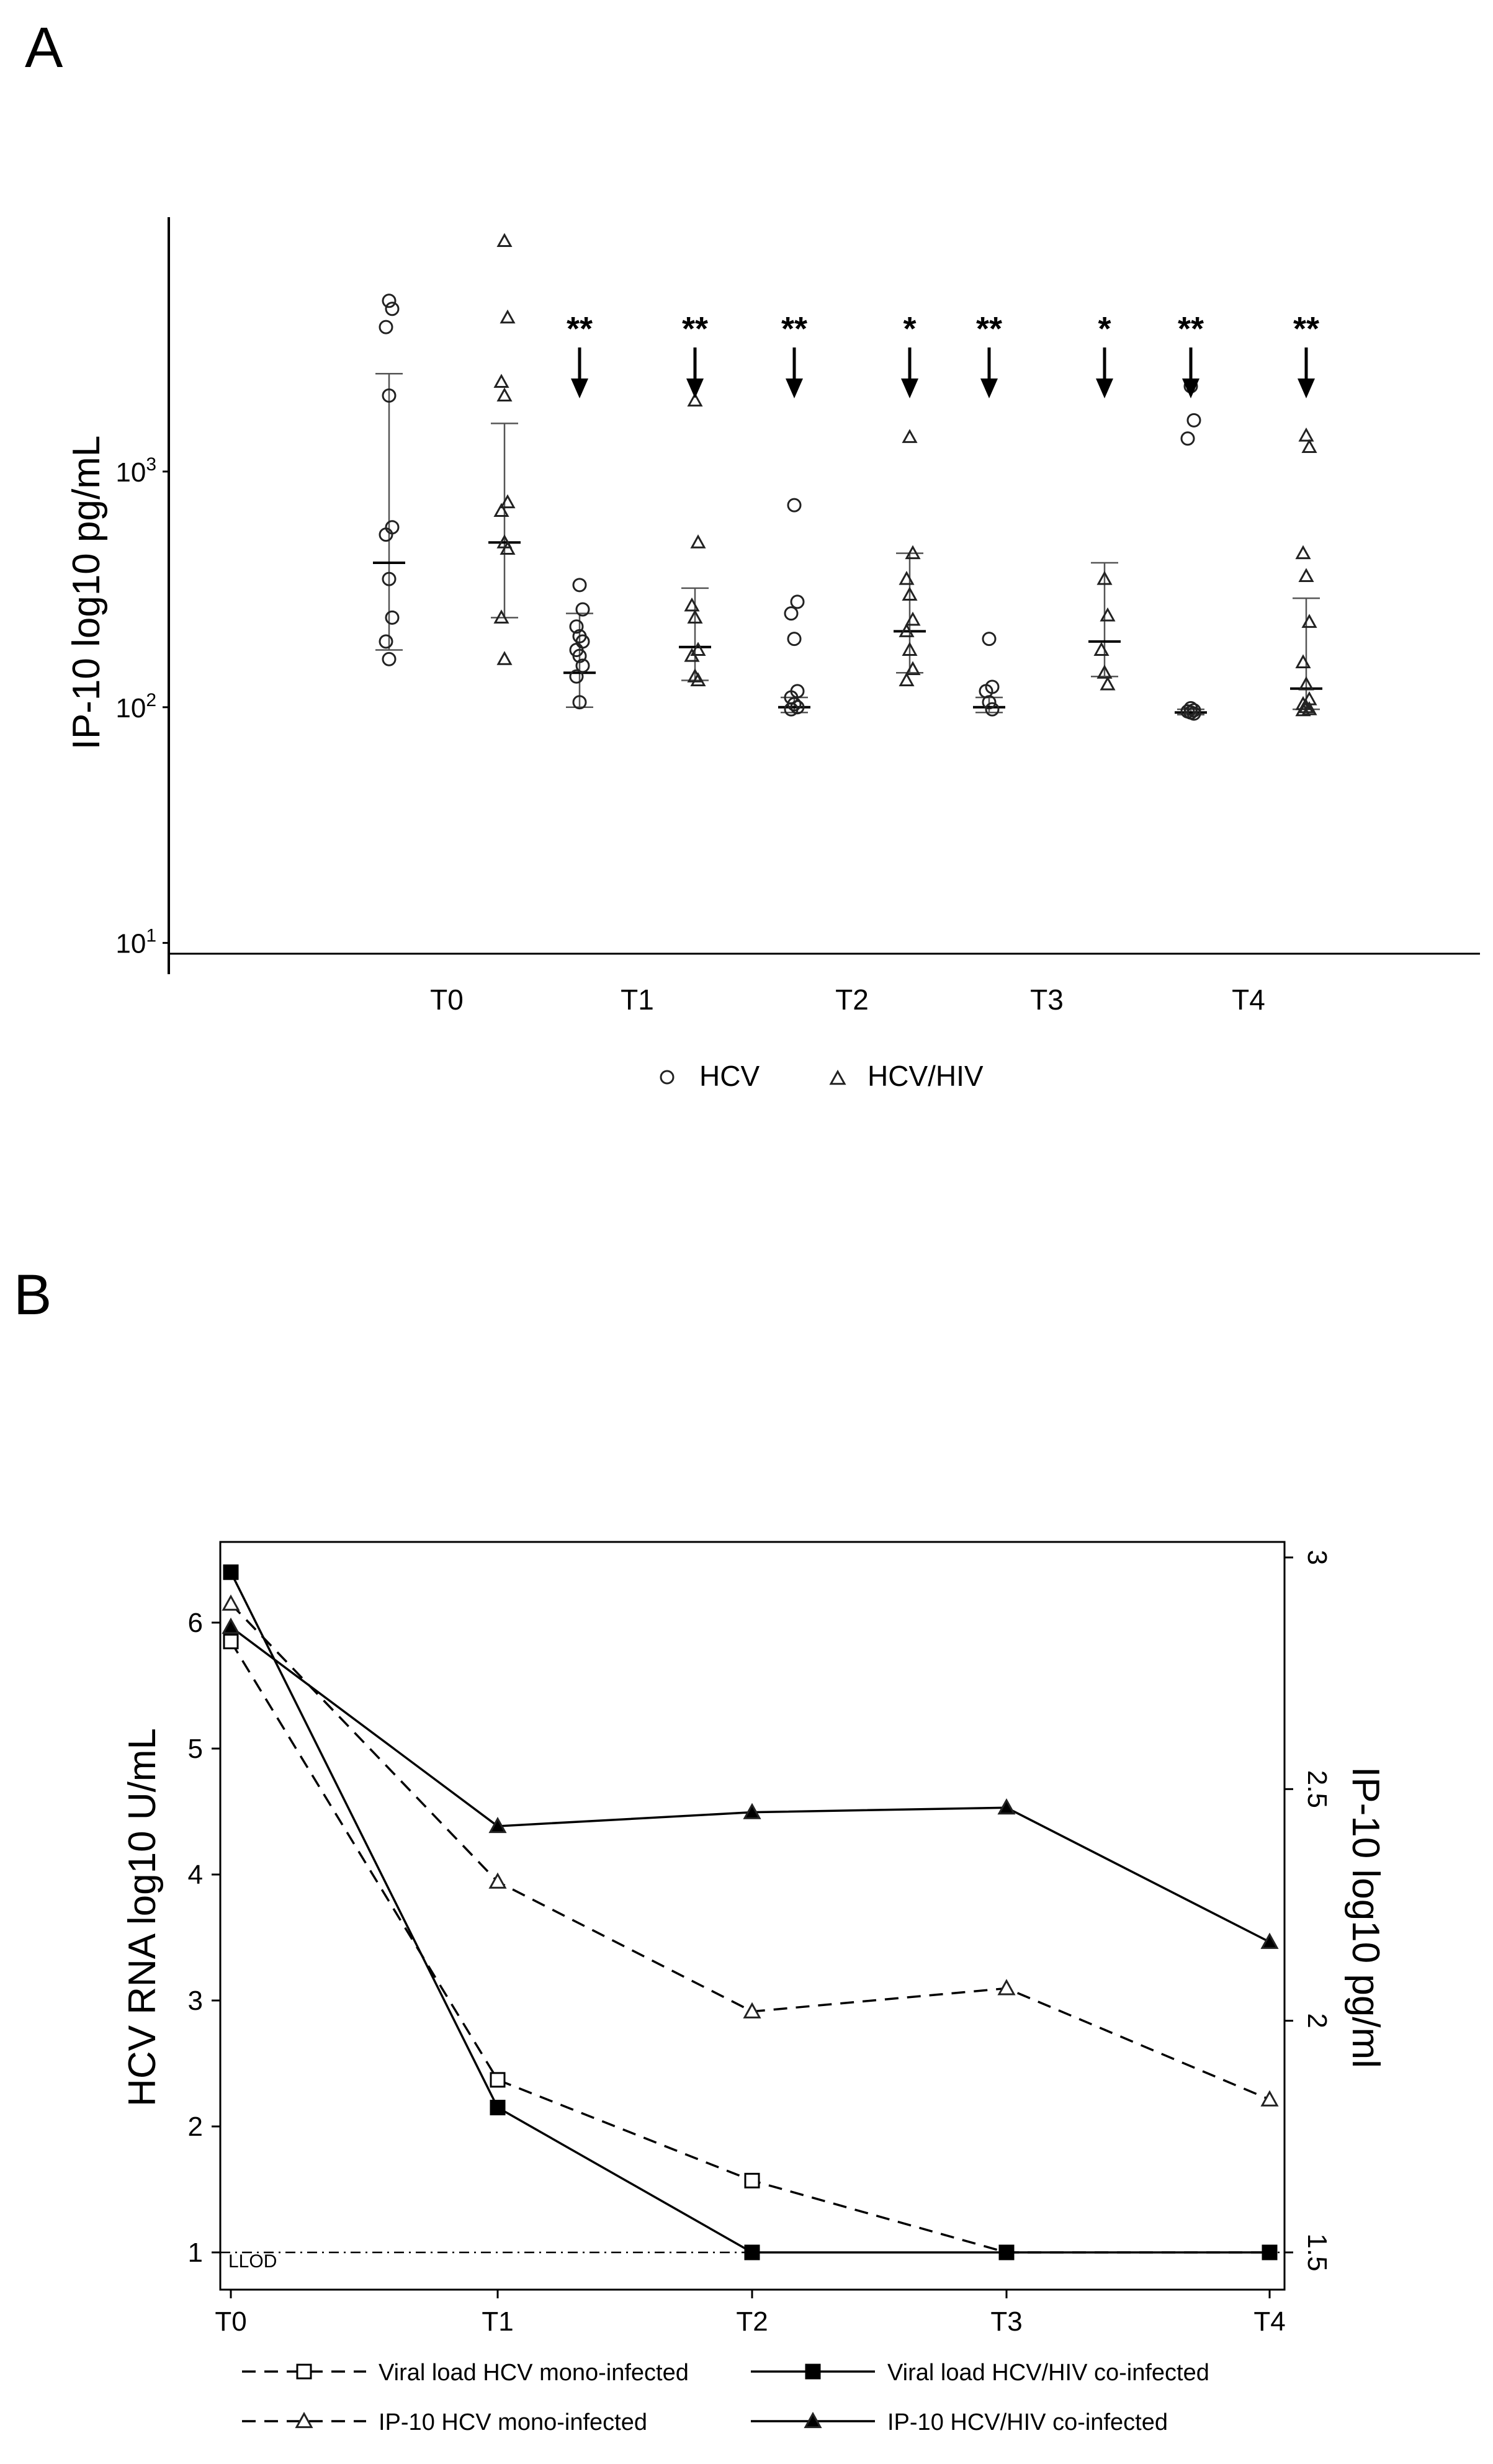  I want to click on left-tick-label: 3, so click(195, 2001).